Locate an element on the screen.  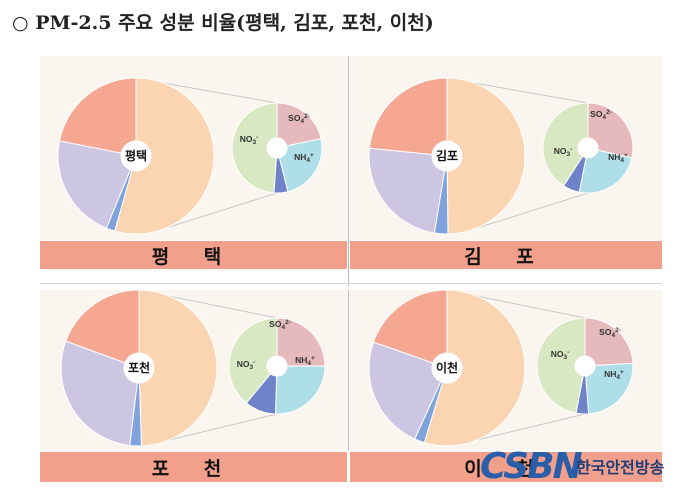
ion-label-nh4-icheon: NH4+ is located at coordinates (614, 375).